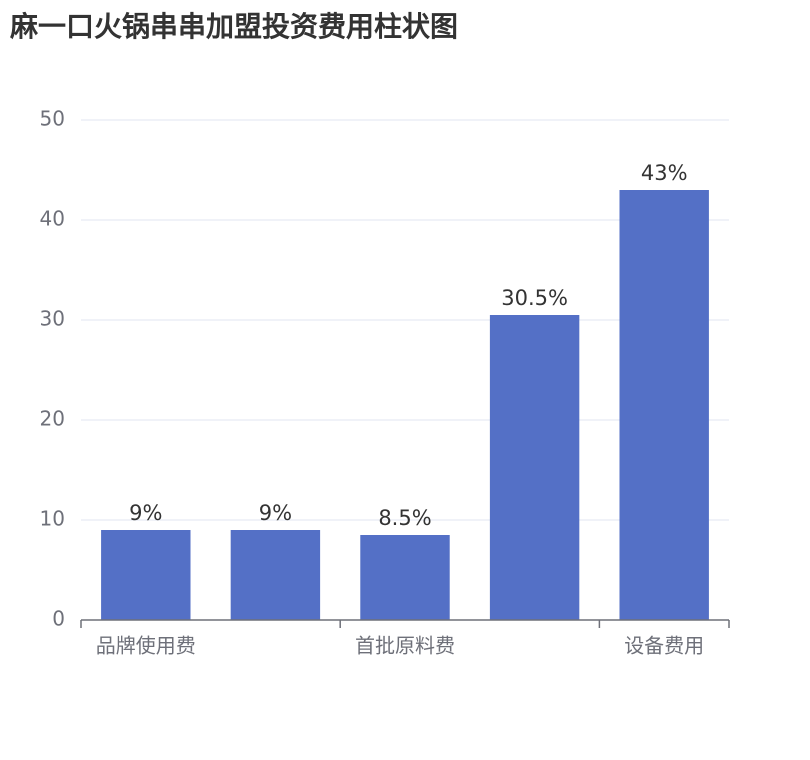 The height and width of the screenshot is (760, 810). I want to click on value-label: 8.5%, so click(404, 518).